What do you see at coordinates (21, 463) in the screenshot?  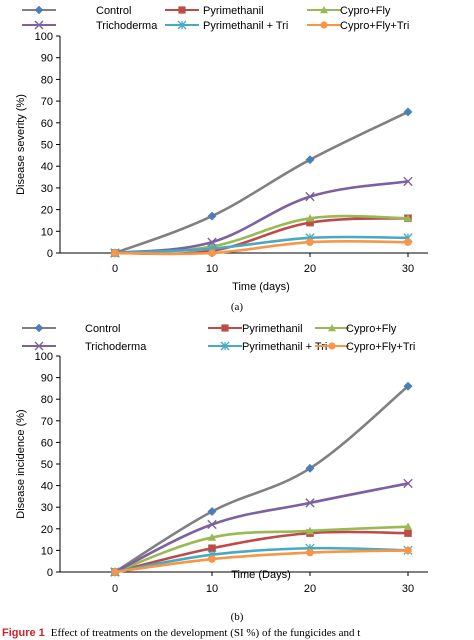 I see `y-axis-title: Disease incidence (%)` at bounding box center [21, 463].